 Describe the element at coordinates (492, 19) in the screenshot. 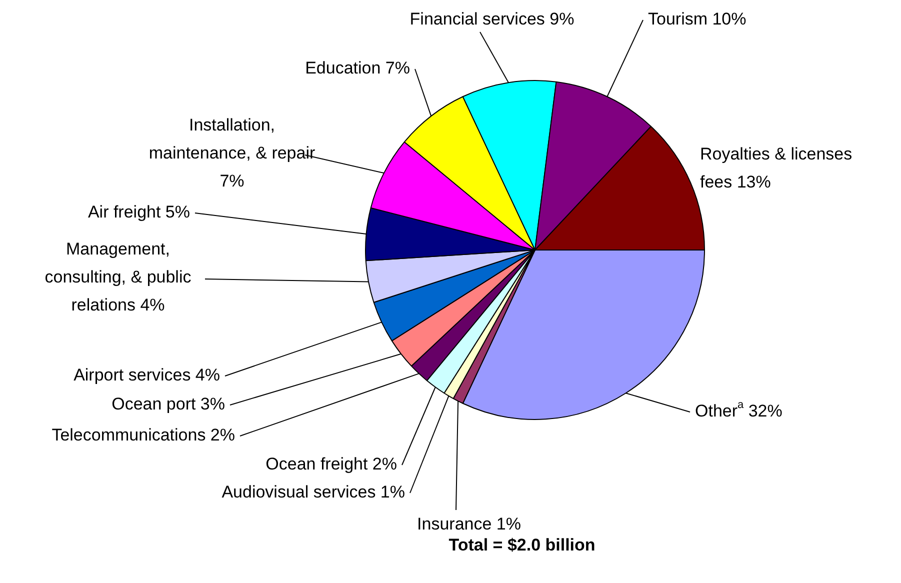

I see `slice-label: Financial services 9%` at that location.